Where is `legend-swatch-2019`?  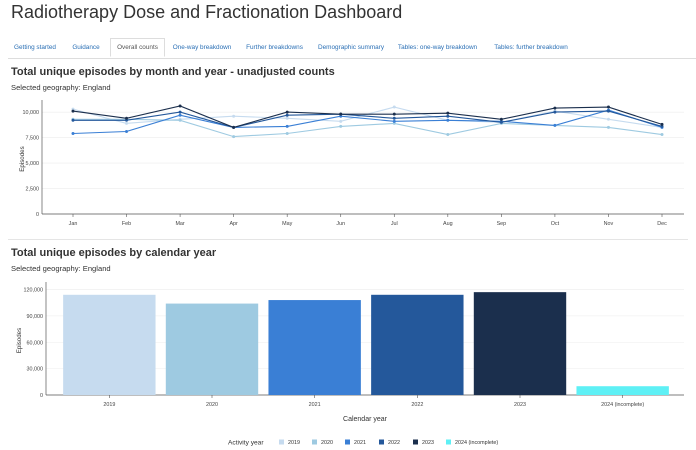
legend-swatch-2019 is located at coordinates (281, 442).